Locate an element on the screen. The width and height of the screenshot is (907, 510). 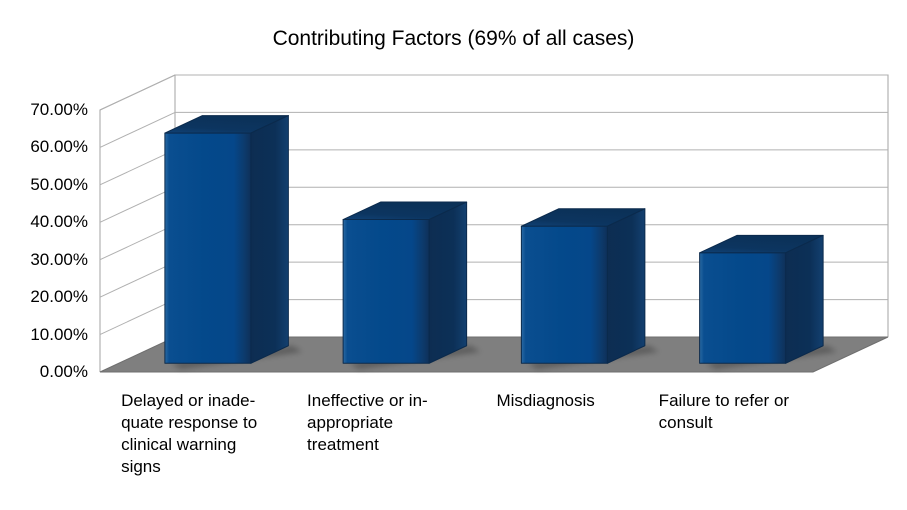
y-axis-tick-label: 0.00% is located at coordinates (63, 371).